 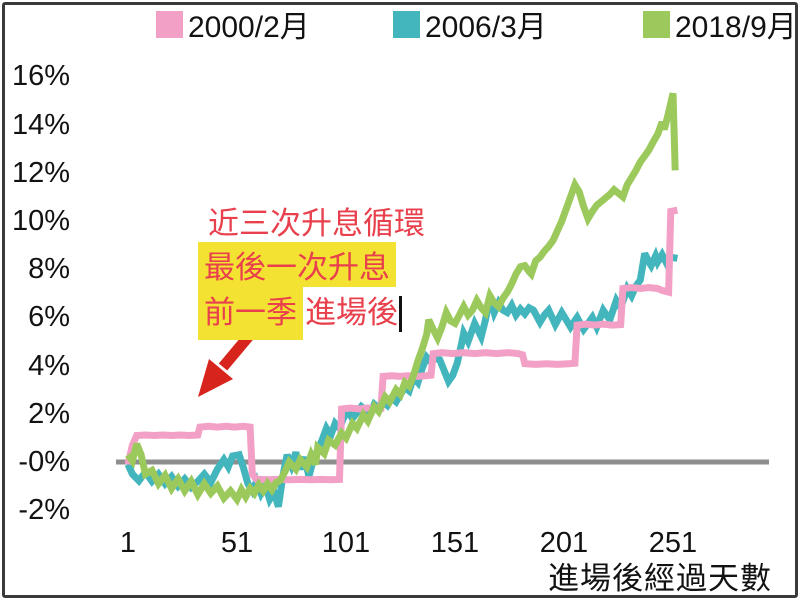 I want to click on legend-item-2000/2月: 2000/2月, so click(x=233, y=26).